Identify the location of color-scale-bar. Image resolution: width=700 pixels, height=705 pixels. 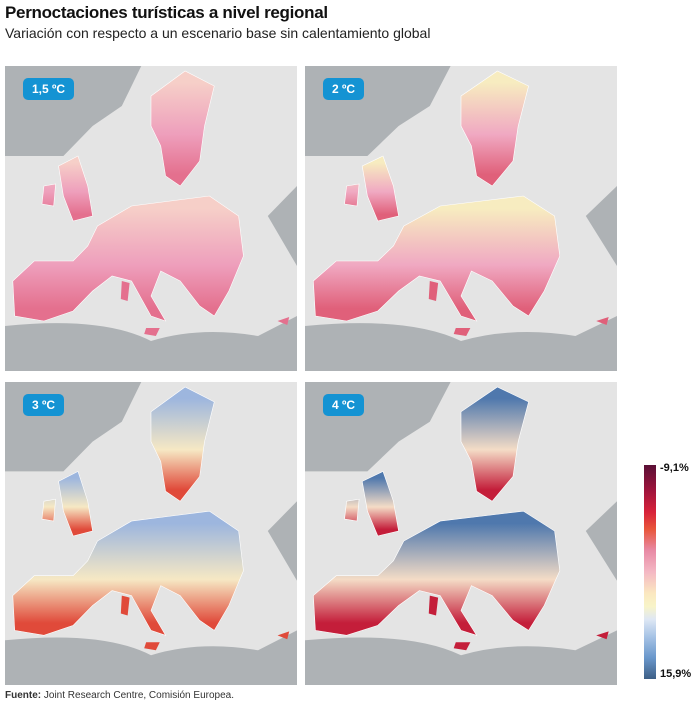
(650, 572).